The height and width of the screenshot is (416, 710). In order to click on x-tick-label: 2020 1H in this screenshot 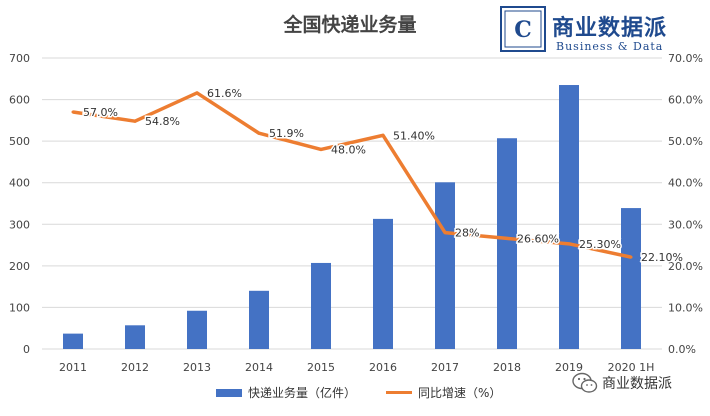, I will do `click(631, 367)`.